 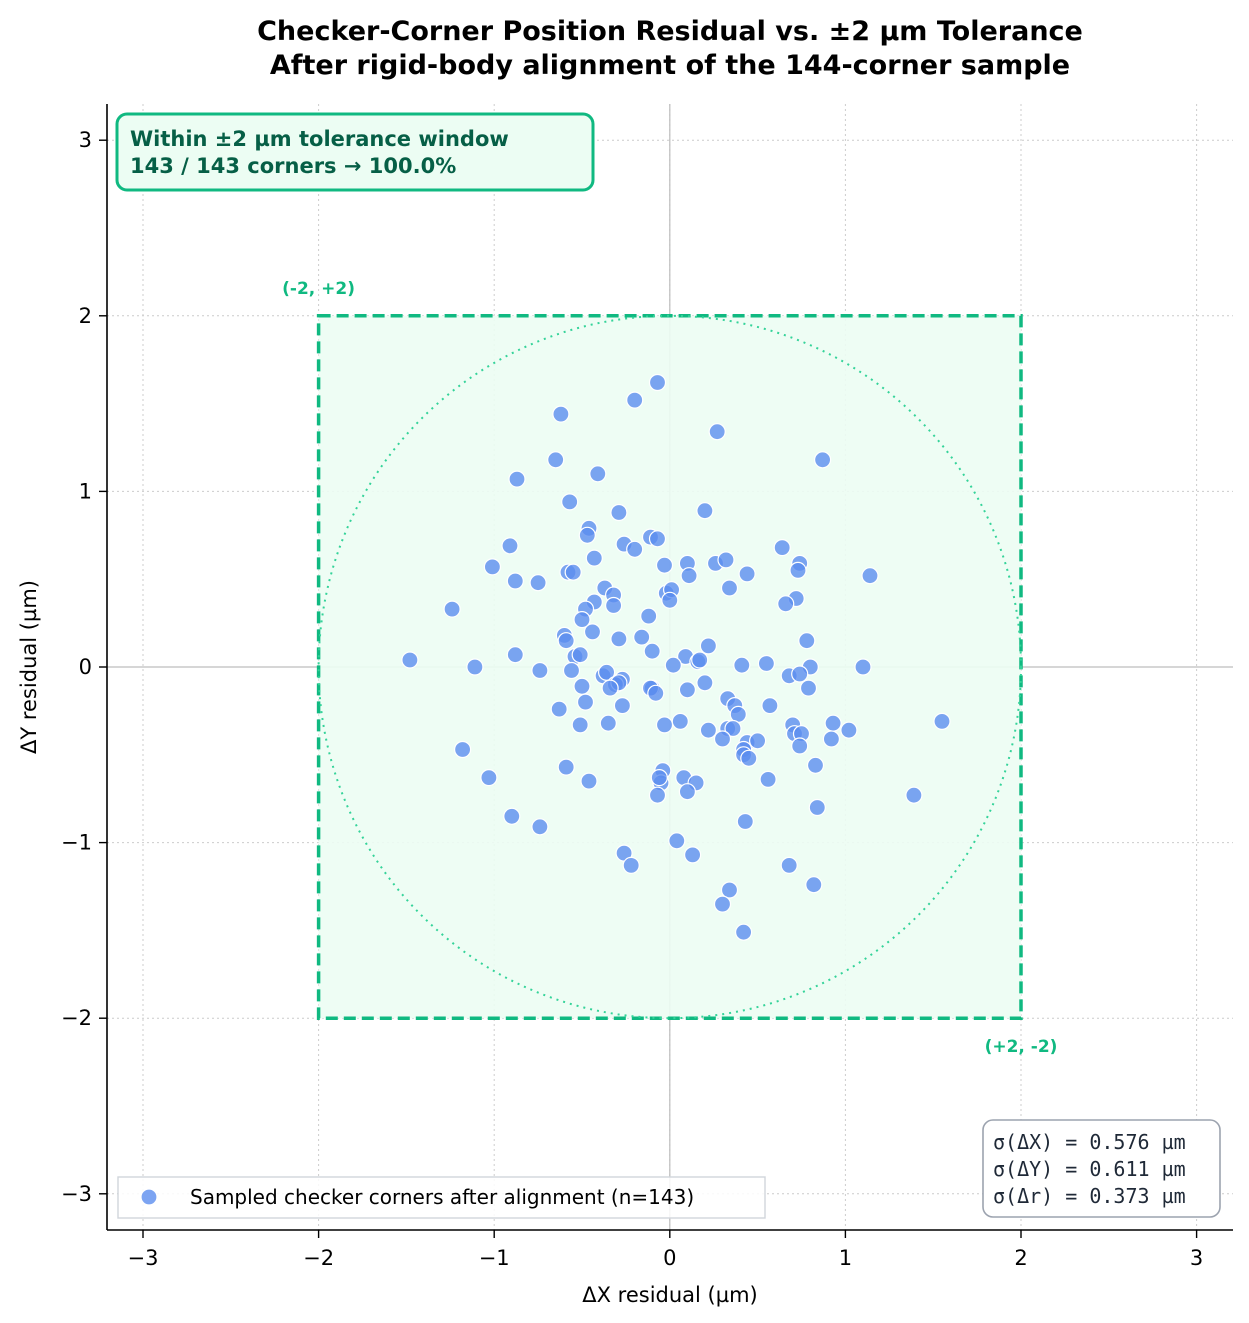 I want to click on legend-marker, so click(x=149, y=1197).